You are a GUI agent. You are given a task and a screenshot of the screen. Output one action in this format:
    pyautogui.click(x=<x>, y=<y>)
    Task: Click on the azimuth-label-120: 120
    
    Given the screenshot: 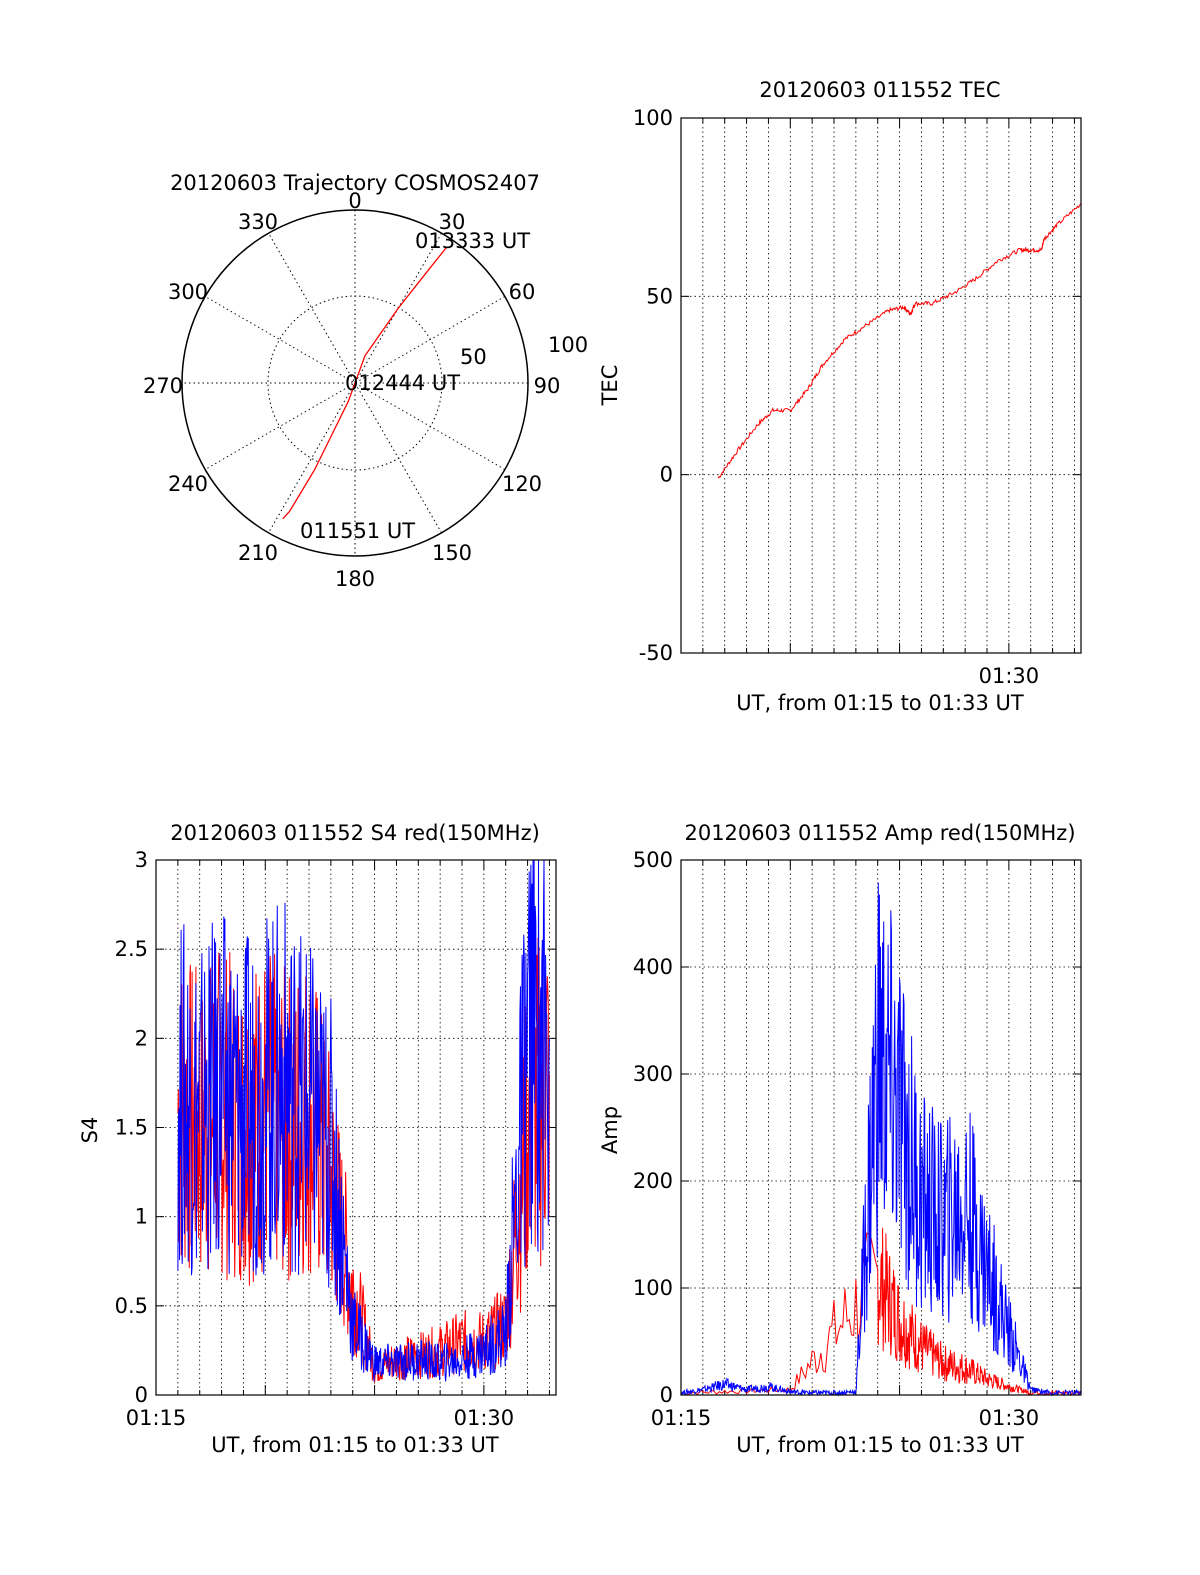 What is the action you would take?
    pyautogui.click(x=522, y=484)
    